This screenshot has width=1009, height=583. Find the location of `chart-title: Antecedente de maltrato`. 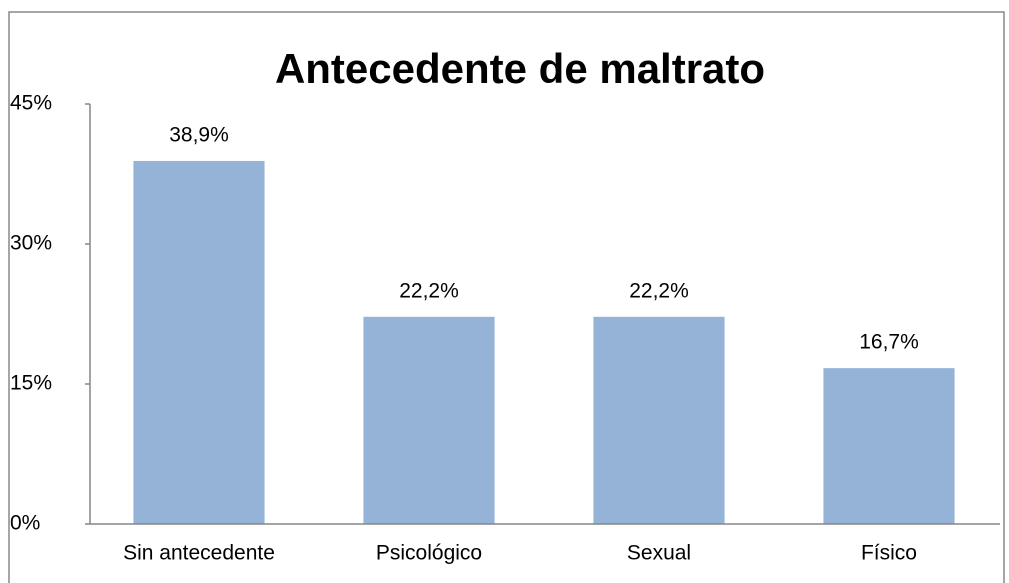

chart-title: Antecedente de maltrato is located at coordinates (520, 68).